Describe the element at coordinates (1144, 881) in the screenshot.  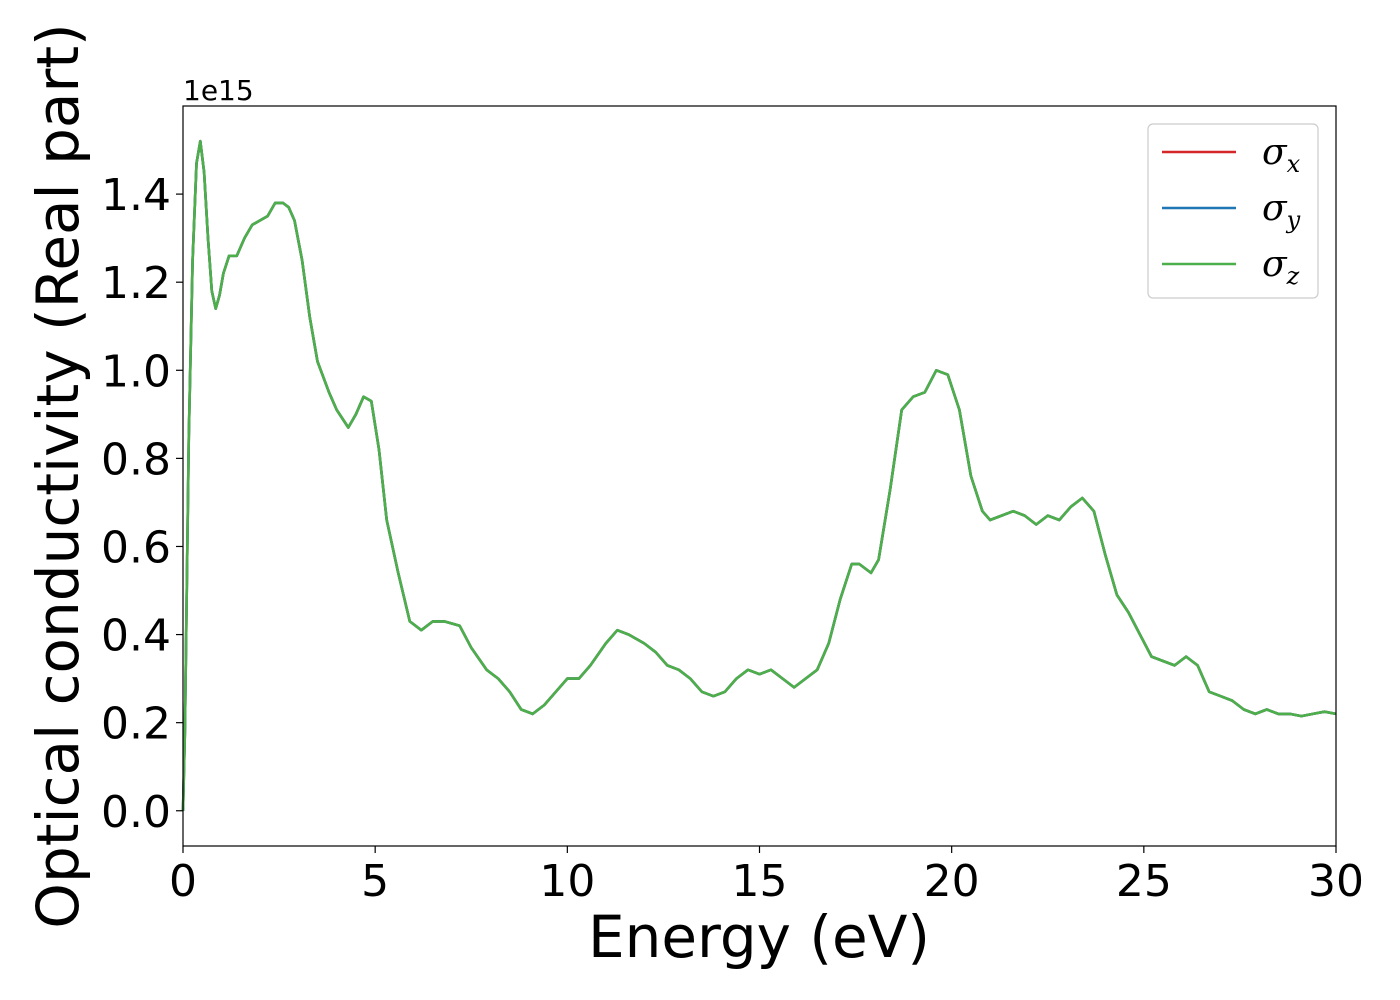
I see `x-tick-label: 25` at that location.